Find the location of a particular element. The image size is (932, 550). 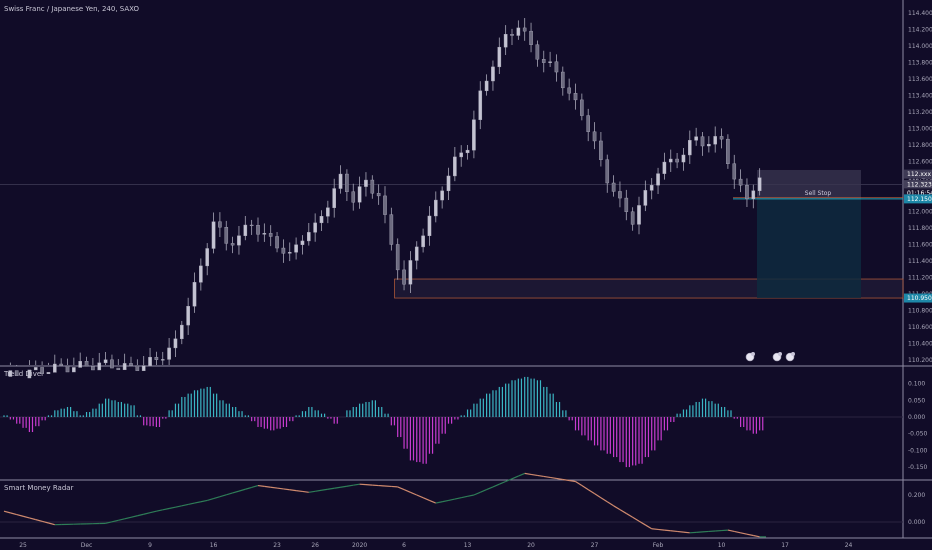

price-tick-label: 112.800 is located at coordinates (920, 145).